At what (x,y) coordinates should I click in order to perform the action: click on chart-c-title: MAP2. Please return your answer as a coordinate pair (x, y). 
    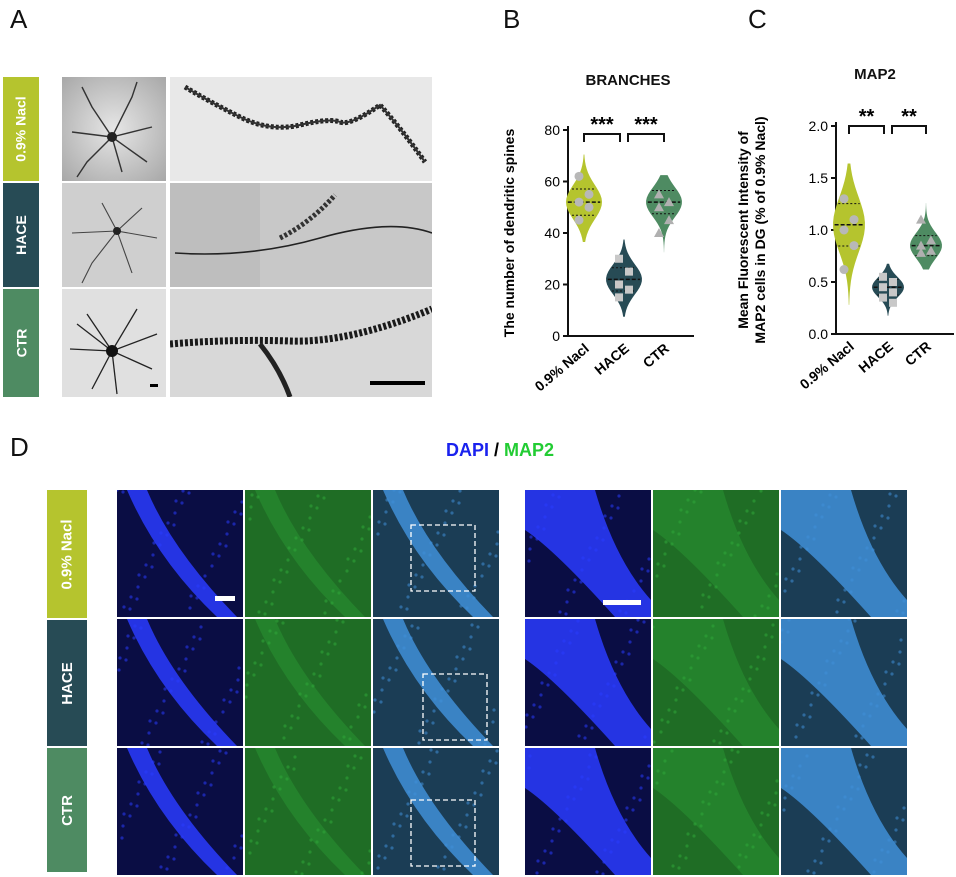
    Looking at the image, I should click on (875, 74).